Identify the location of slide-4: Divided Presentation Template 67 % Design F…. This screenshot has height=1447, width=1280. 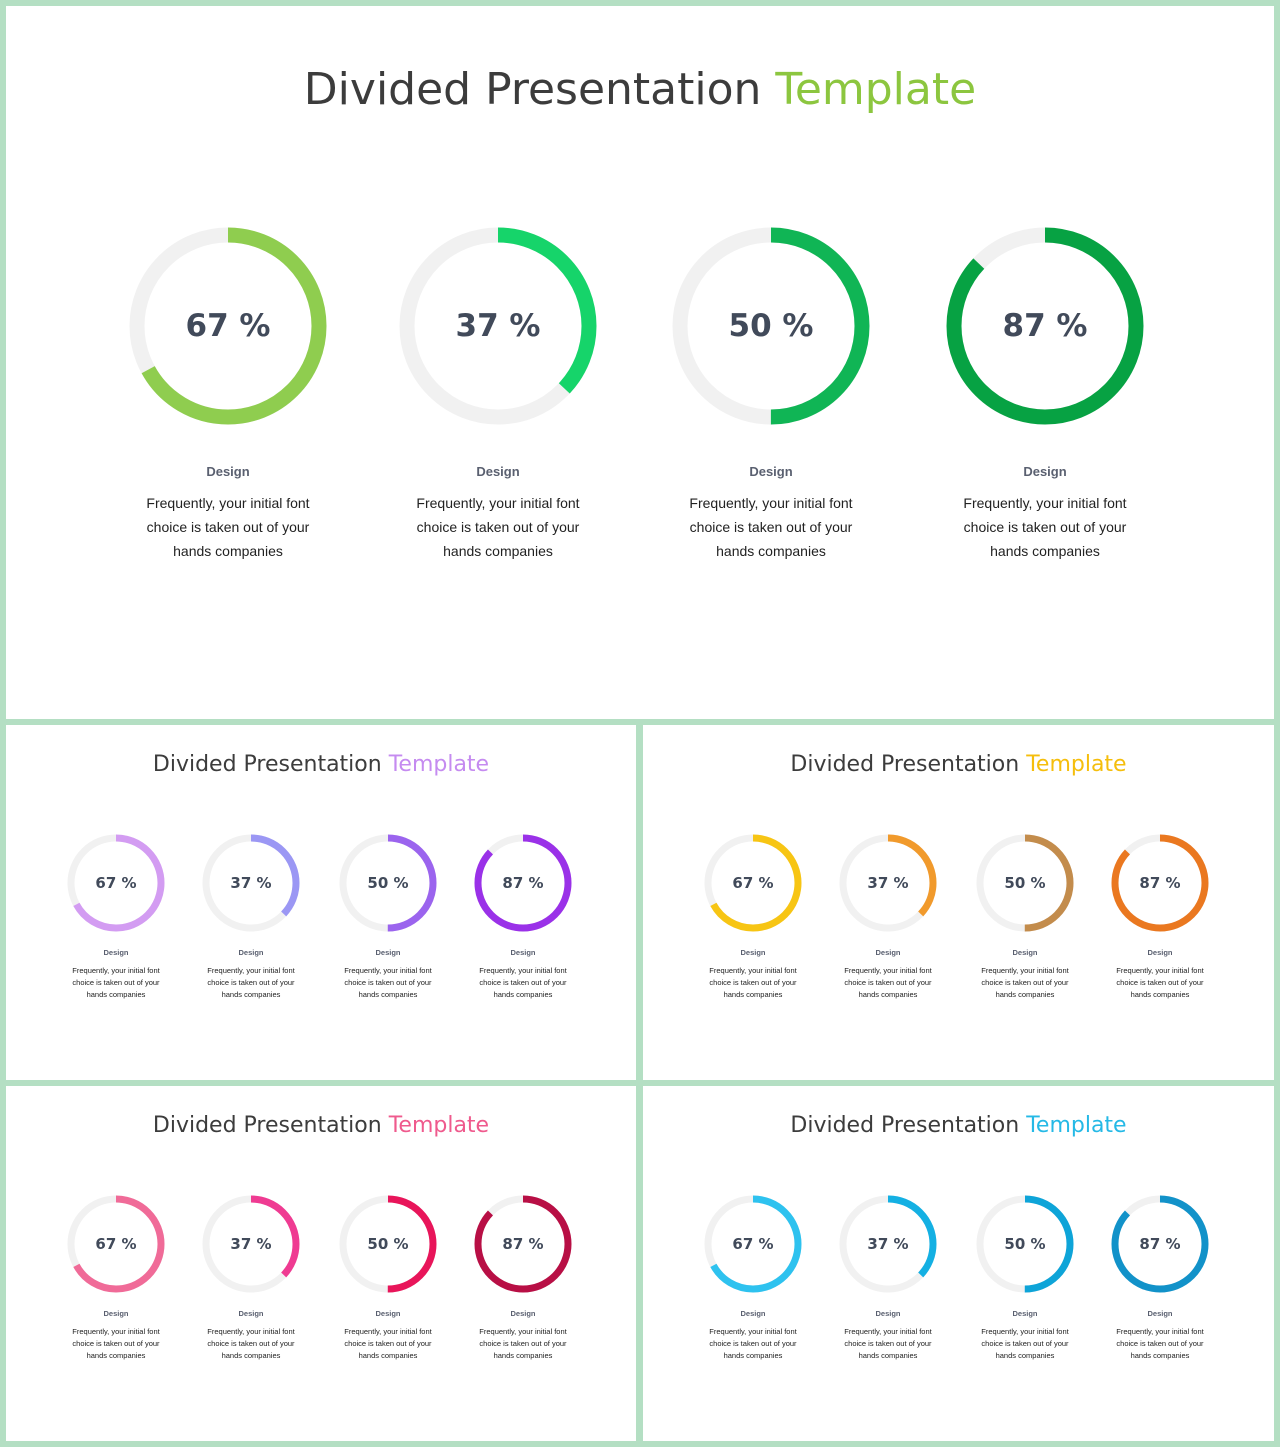
(321, 1263).